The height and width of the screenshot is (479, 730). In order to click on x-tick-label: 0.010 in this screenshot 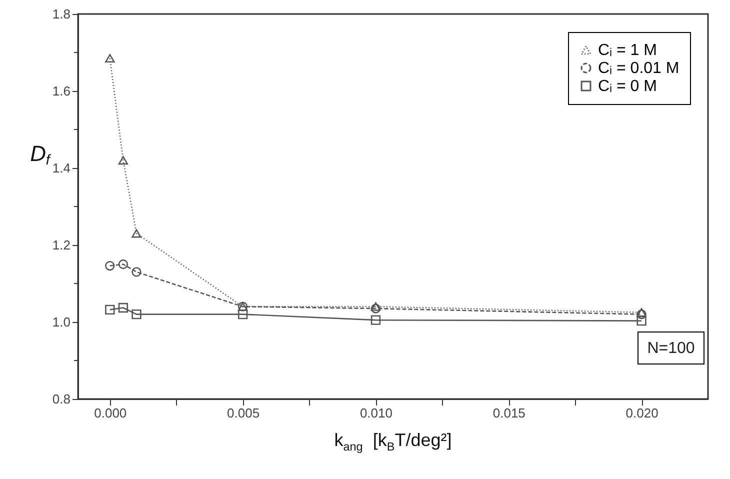, I will do `click(376, 413)`.